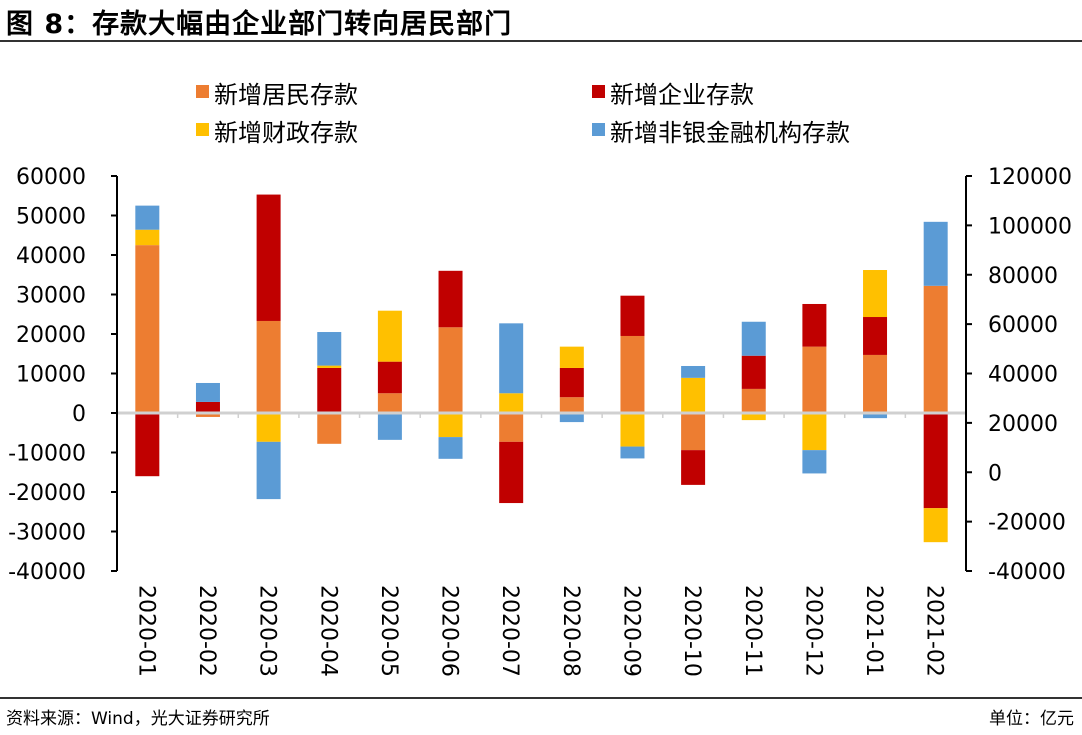  What do you see at coordinates (934, 631) in the screenshot?
I see `x-tick-label: 2021-02` at bounding box center [934, 631].